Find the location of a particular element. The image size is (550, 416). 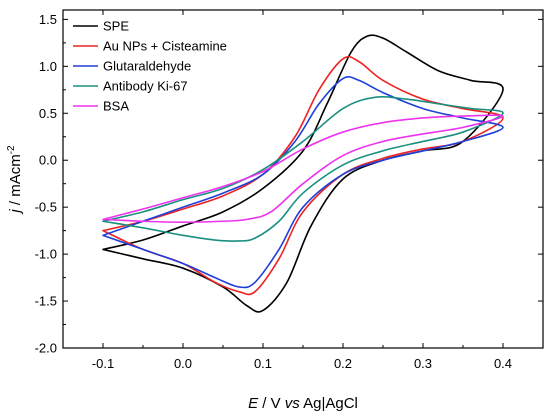

y-tick-label: -1.0 is located at coordinates (46, 254).